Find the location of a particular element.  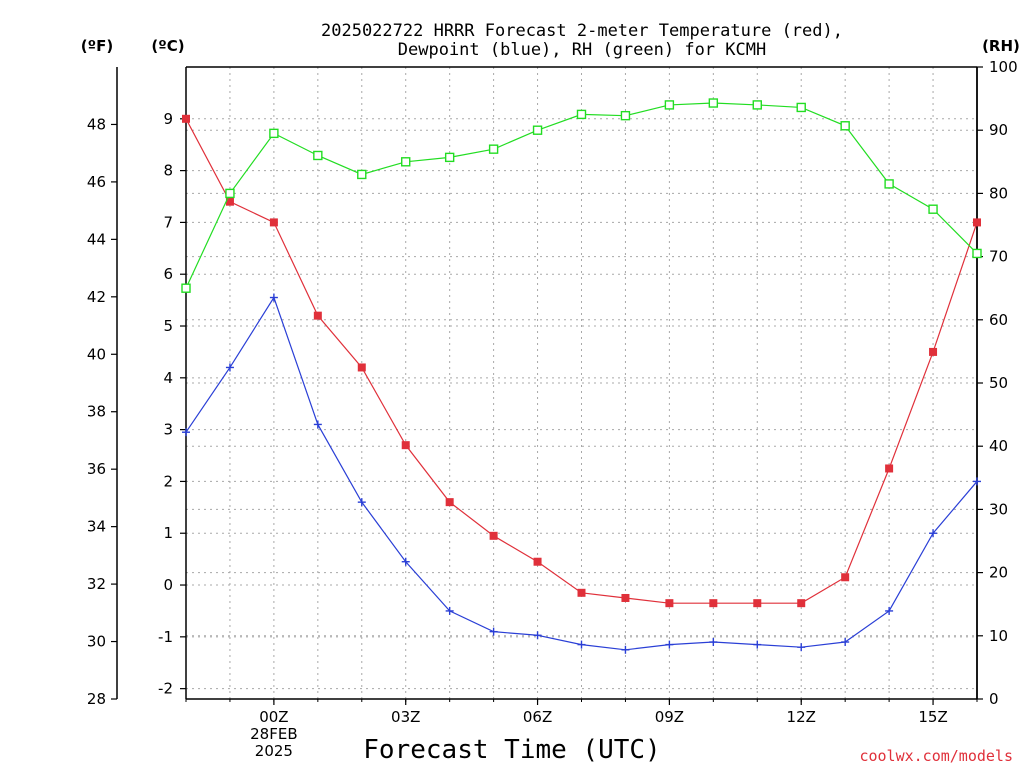

fahrenheit-tick-label: 40 is located at coordinates (96, 354).